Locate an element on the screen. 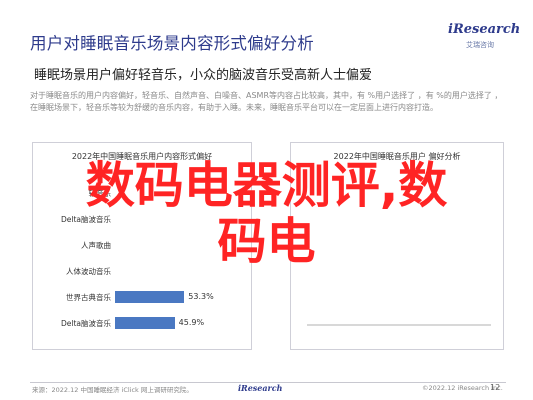  right-chart-title: 2022年中国睡眠音乐用户 偏好分析 is located at coordinates (397, 156).